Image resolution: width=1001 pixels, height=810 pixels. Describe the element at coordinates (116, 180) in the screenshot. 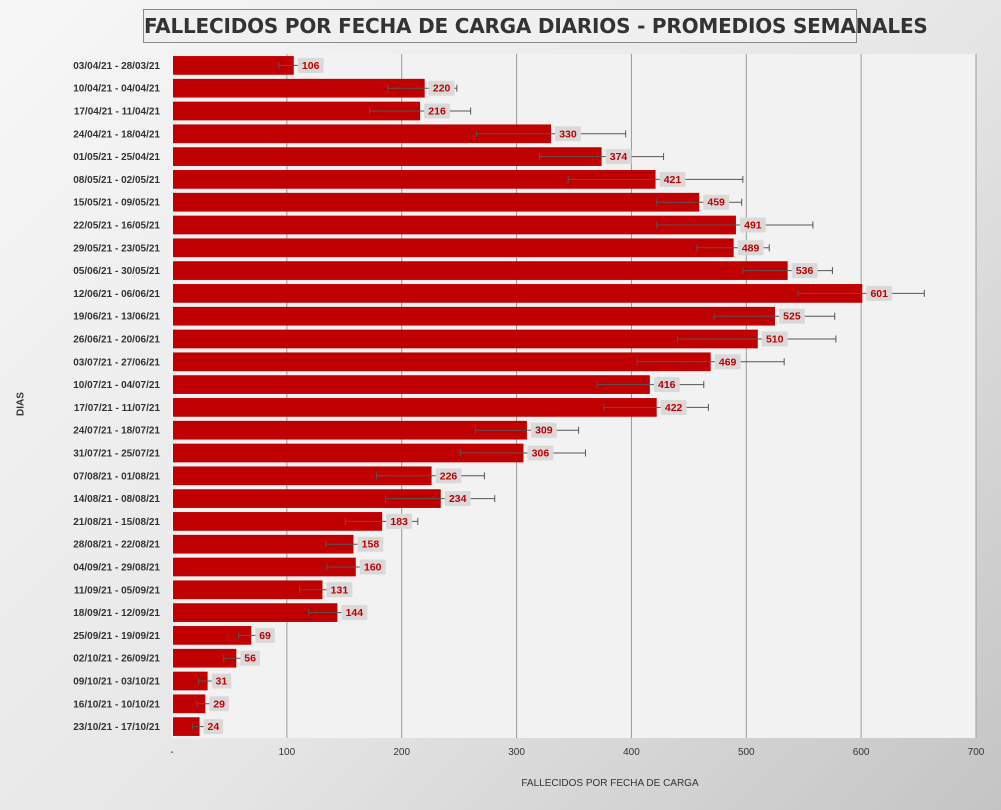

I see `category-label: 08/05/21 - 02/05/21` at that location.